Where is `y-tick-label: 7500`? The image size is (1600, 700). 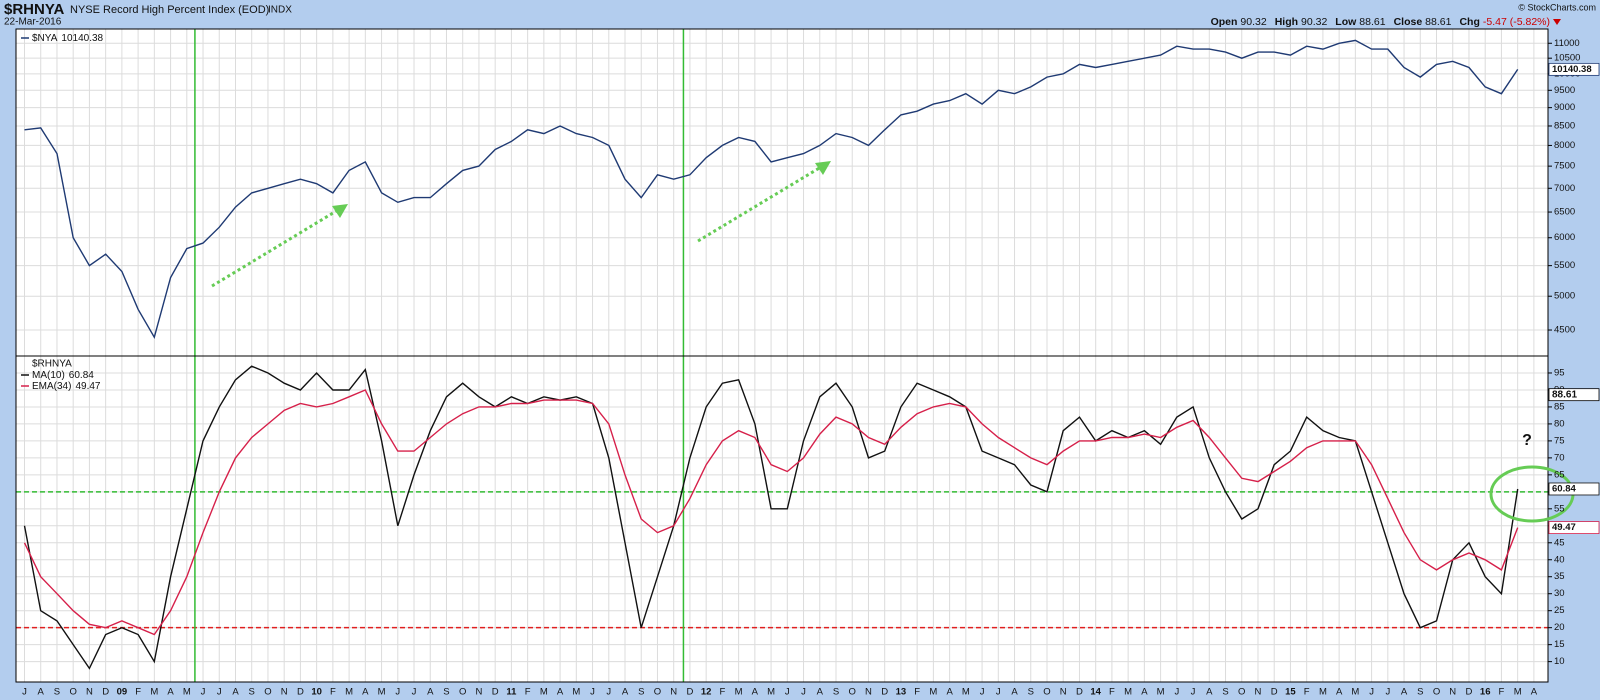 y-tick-label: 7500 is located at coordinates (1564, 166).